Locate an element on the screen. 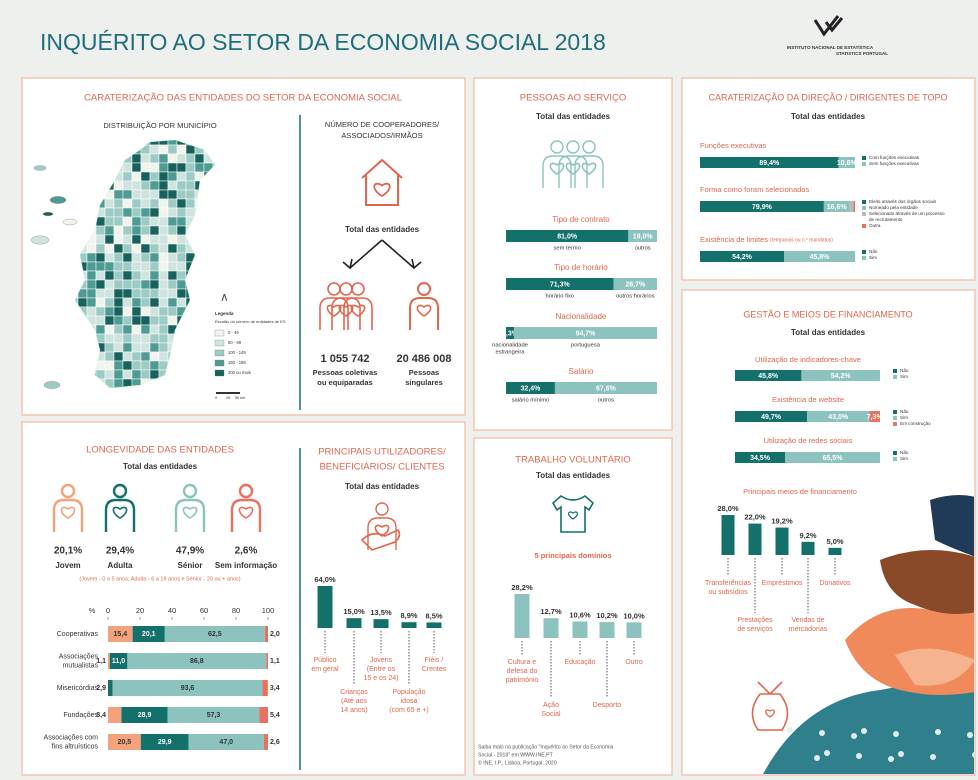  block-title: Utilização de redes sociais is located at coordinates (808, 440).